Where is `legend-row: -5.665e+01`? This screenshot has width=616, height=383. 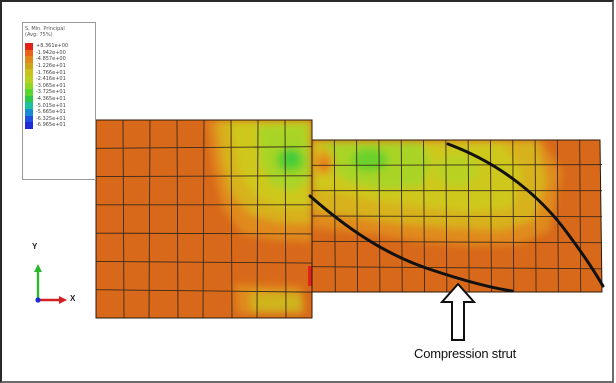 legend-row: -5.665e+01 is located at coordinates (59, 112).